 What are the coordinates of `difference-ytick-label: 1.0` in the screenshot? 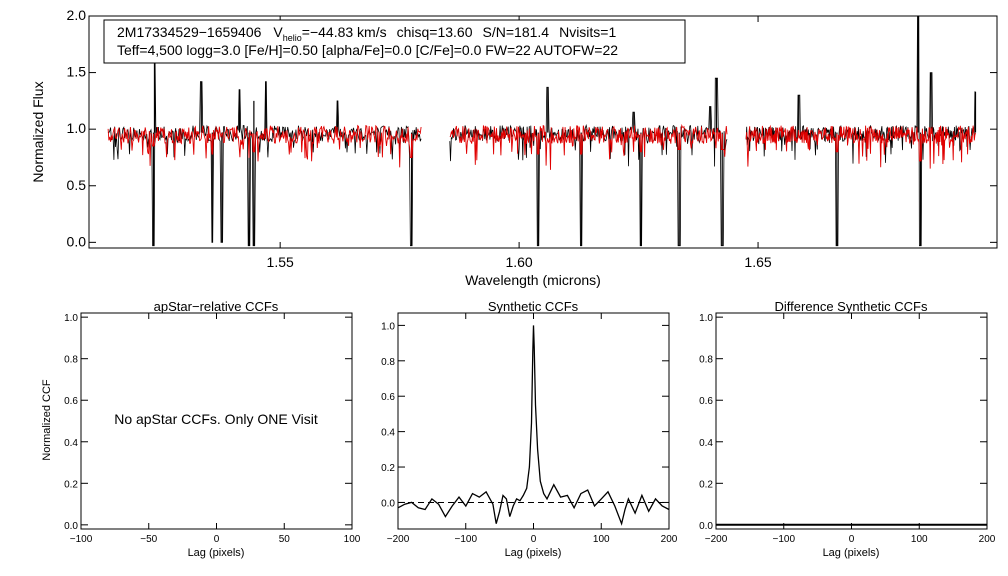 It's located at (706, 318).